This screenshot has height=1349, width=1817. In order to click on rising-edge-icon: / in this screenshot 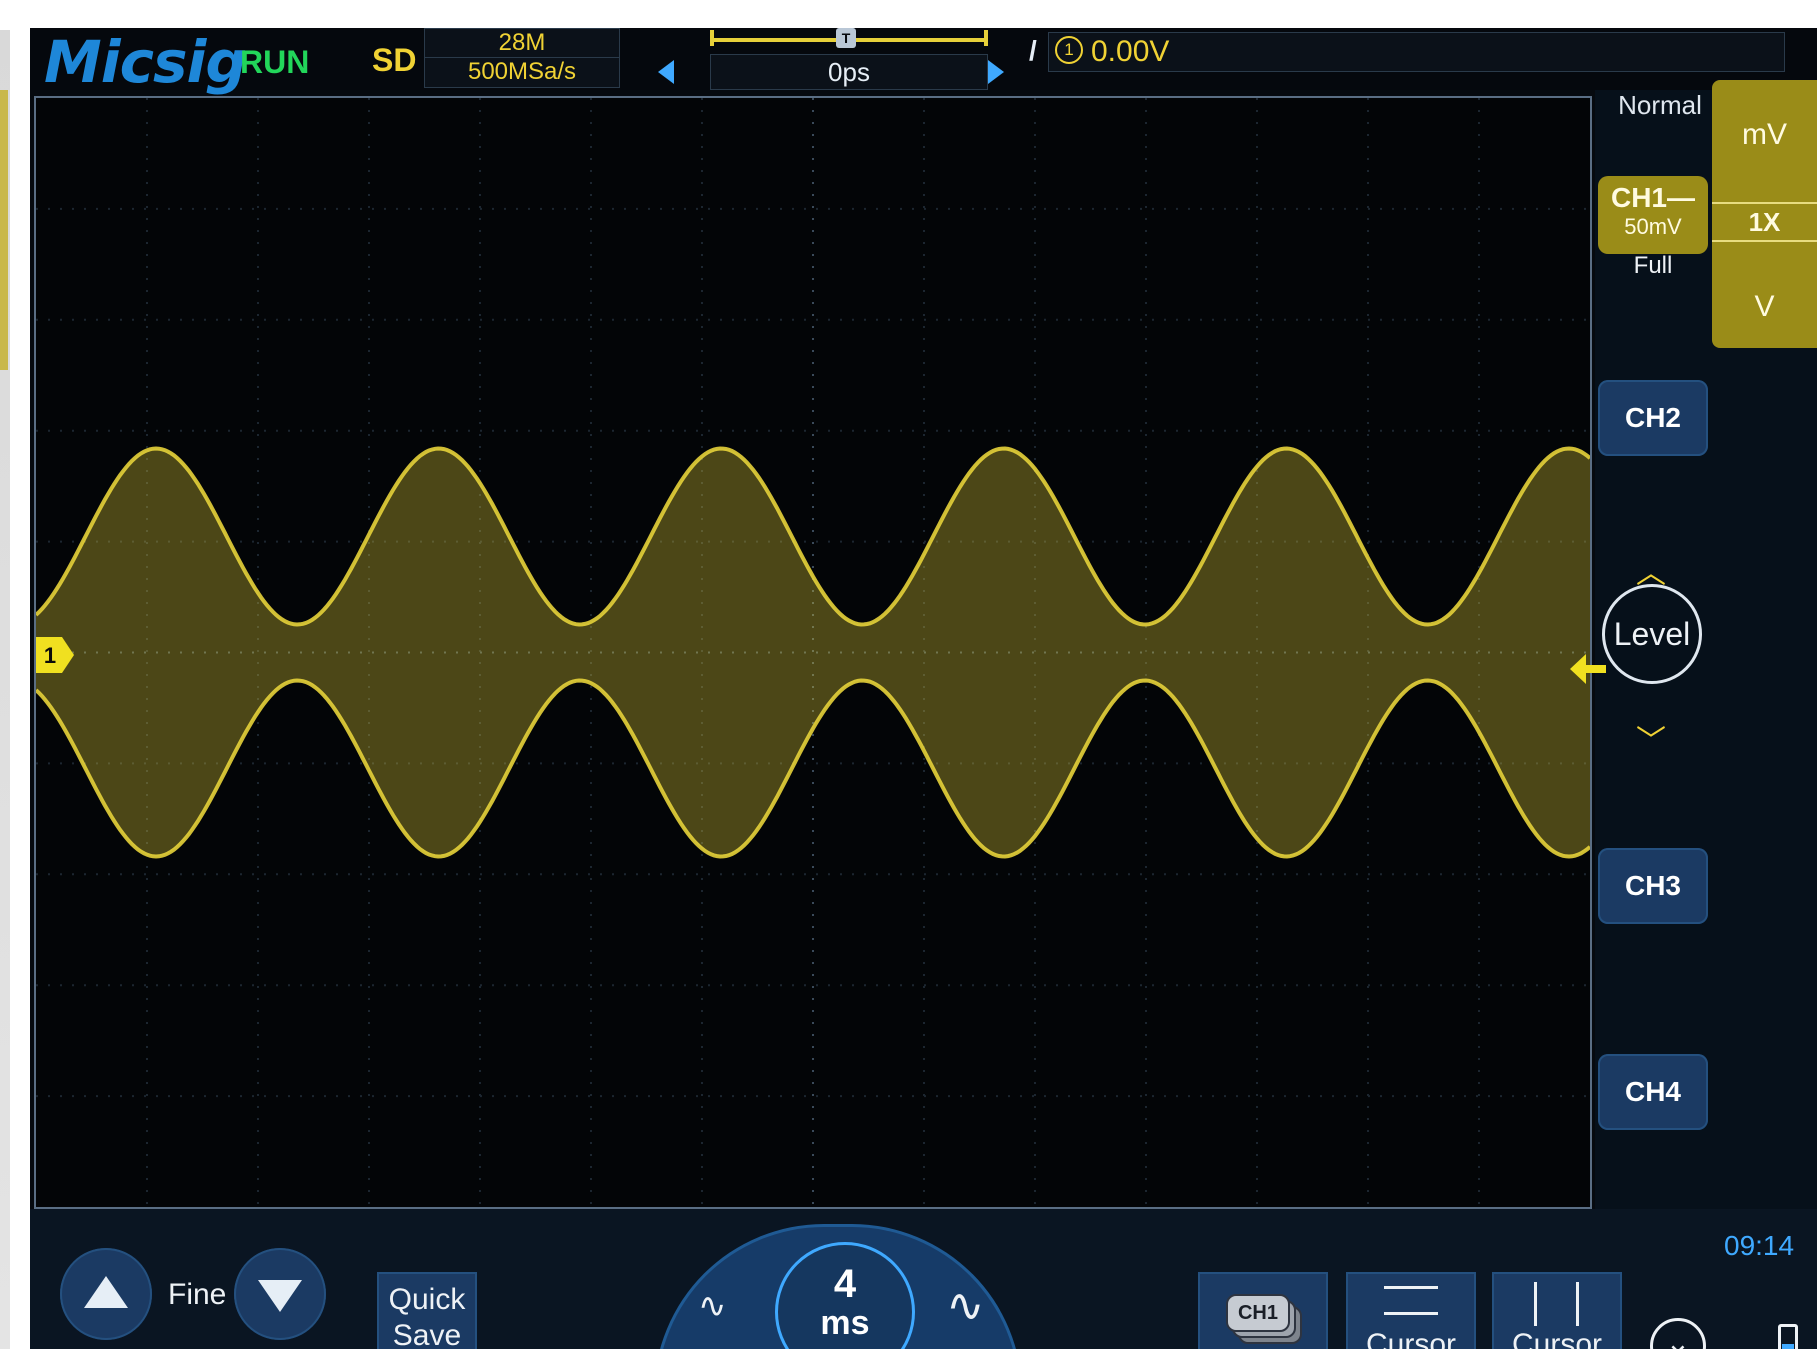, I will do `click(1033, 50)`.